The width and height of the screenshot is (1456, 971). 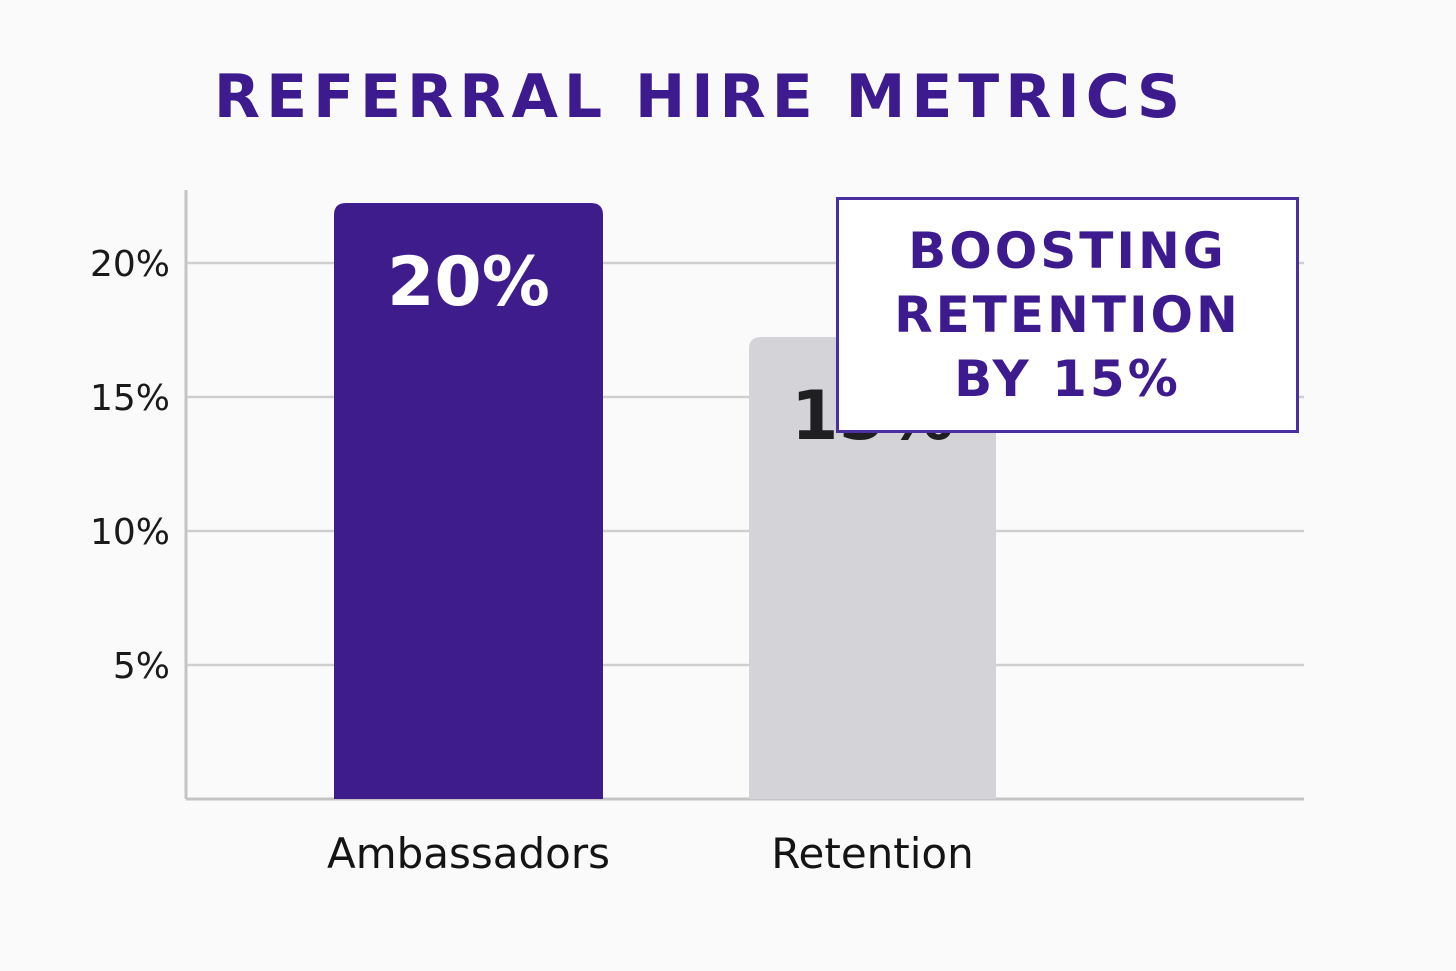 I want to click on chart-title: REFERRAL HIRE METRICS, so click(x=700, y=97).